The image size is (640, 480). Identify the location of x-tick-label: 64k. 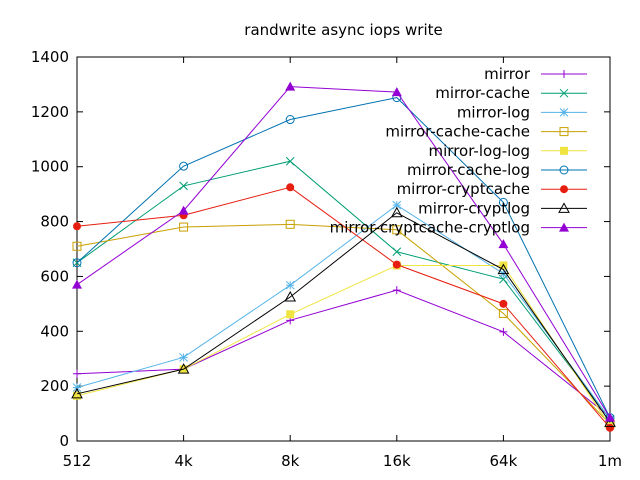
(504, 461).